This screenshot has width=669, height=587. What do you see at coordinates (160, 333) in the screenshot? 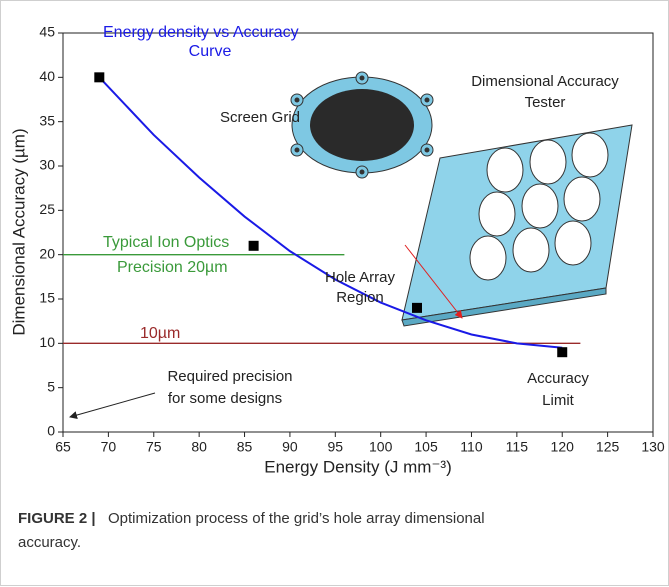
I see `annotation: 10µm` at bounding box center [160, 333].